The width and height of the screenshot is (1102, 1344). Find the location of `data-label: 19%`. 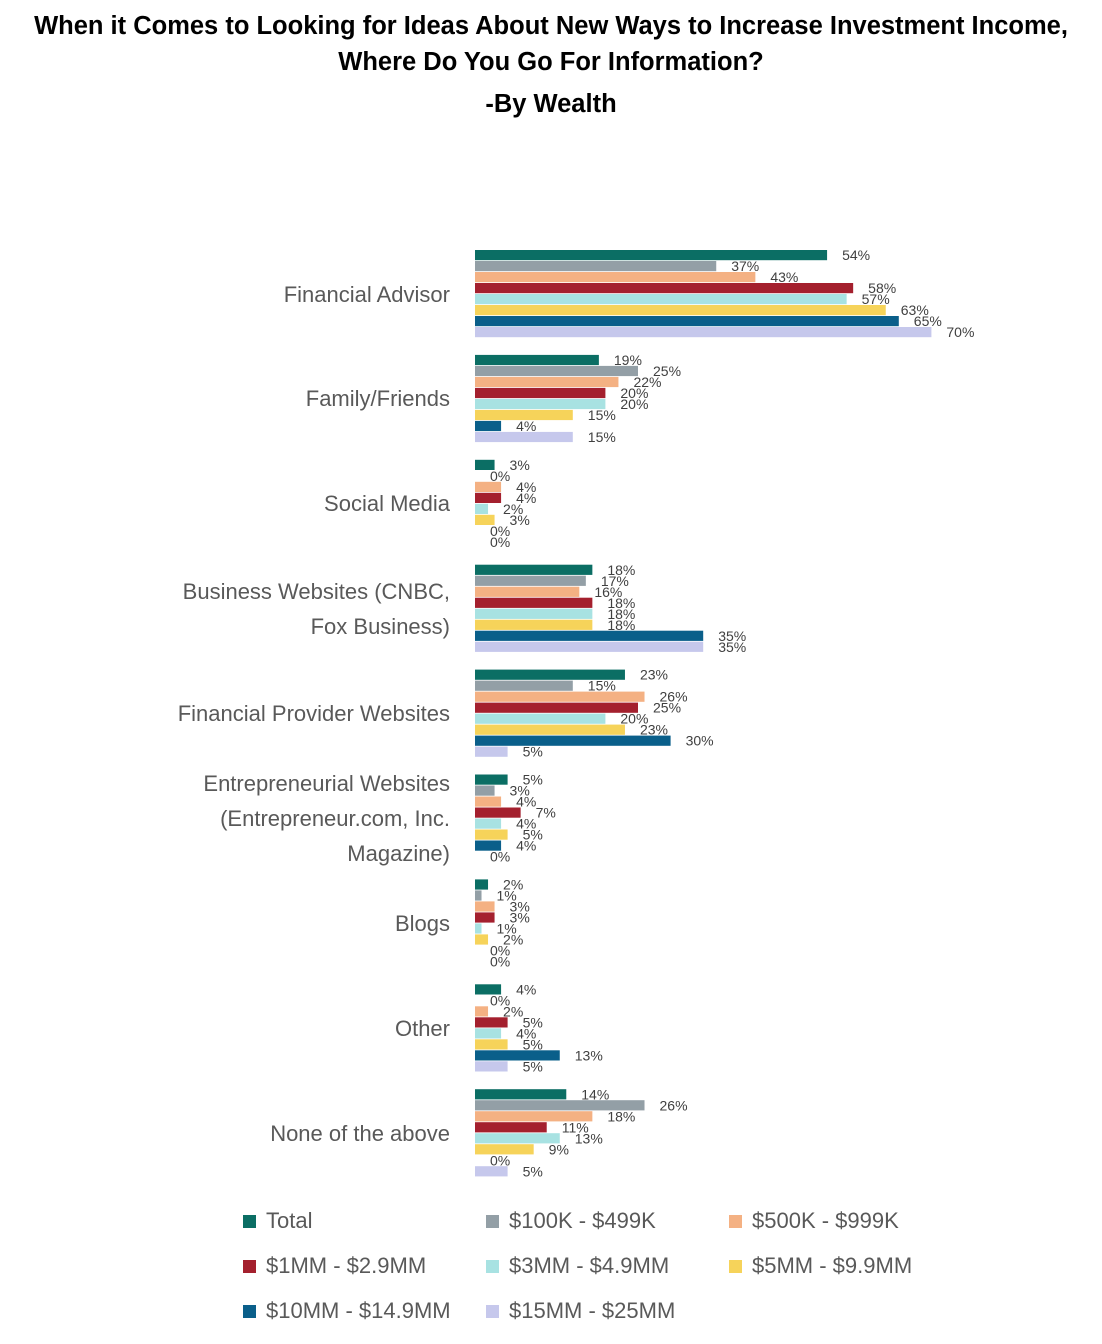

data-label: 19% is located at coordinates (628, 360).